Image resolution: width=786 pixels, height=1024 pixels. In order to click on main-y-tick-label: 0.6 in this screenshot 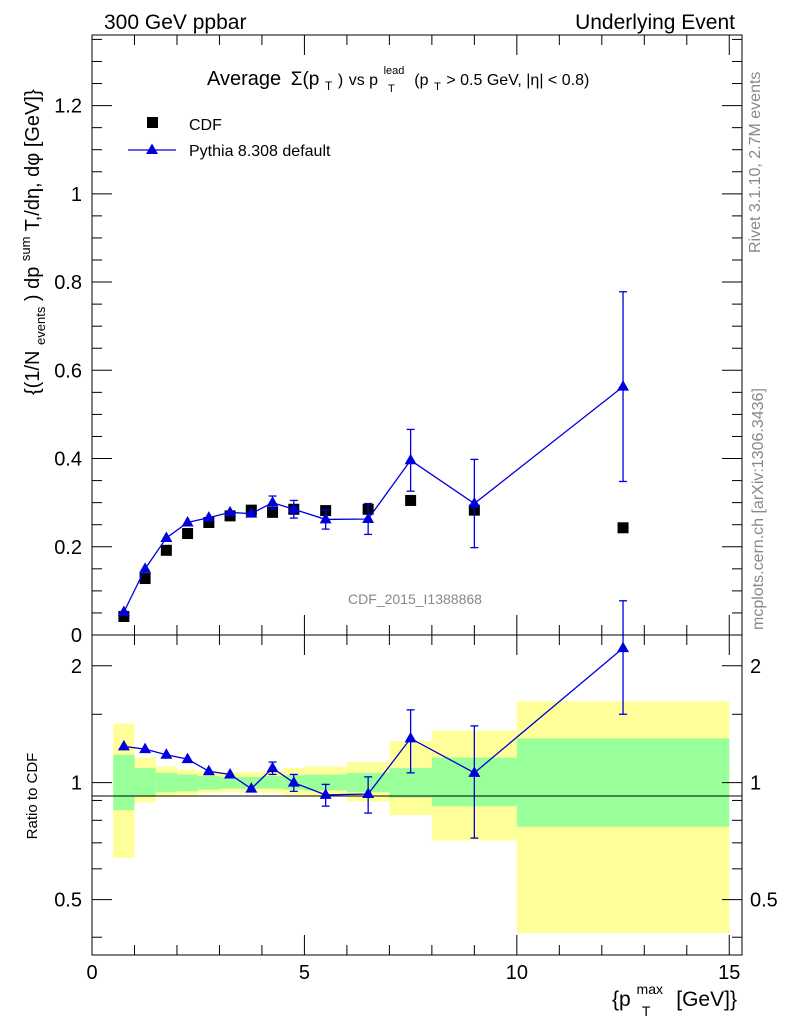, I will do `click(68, 371)`.